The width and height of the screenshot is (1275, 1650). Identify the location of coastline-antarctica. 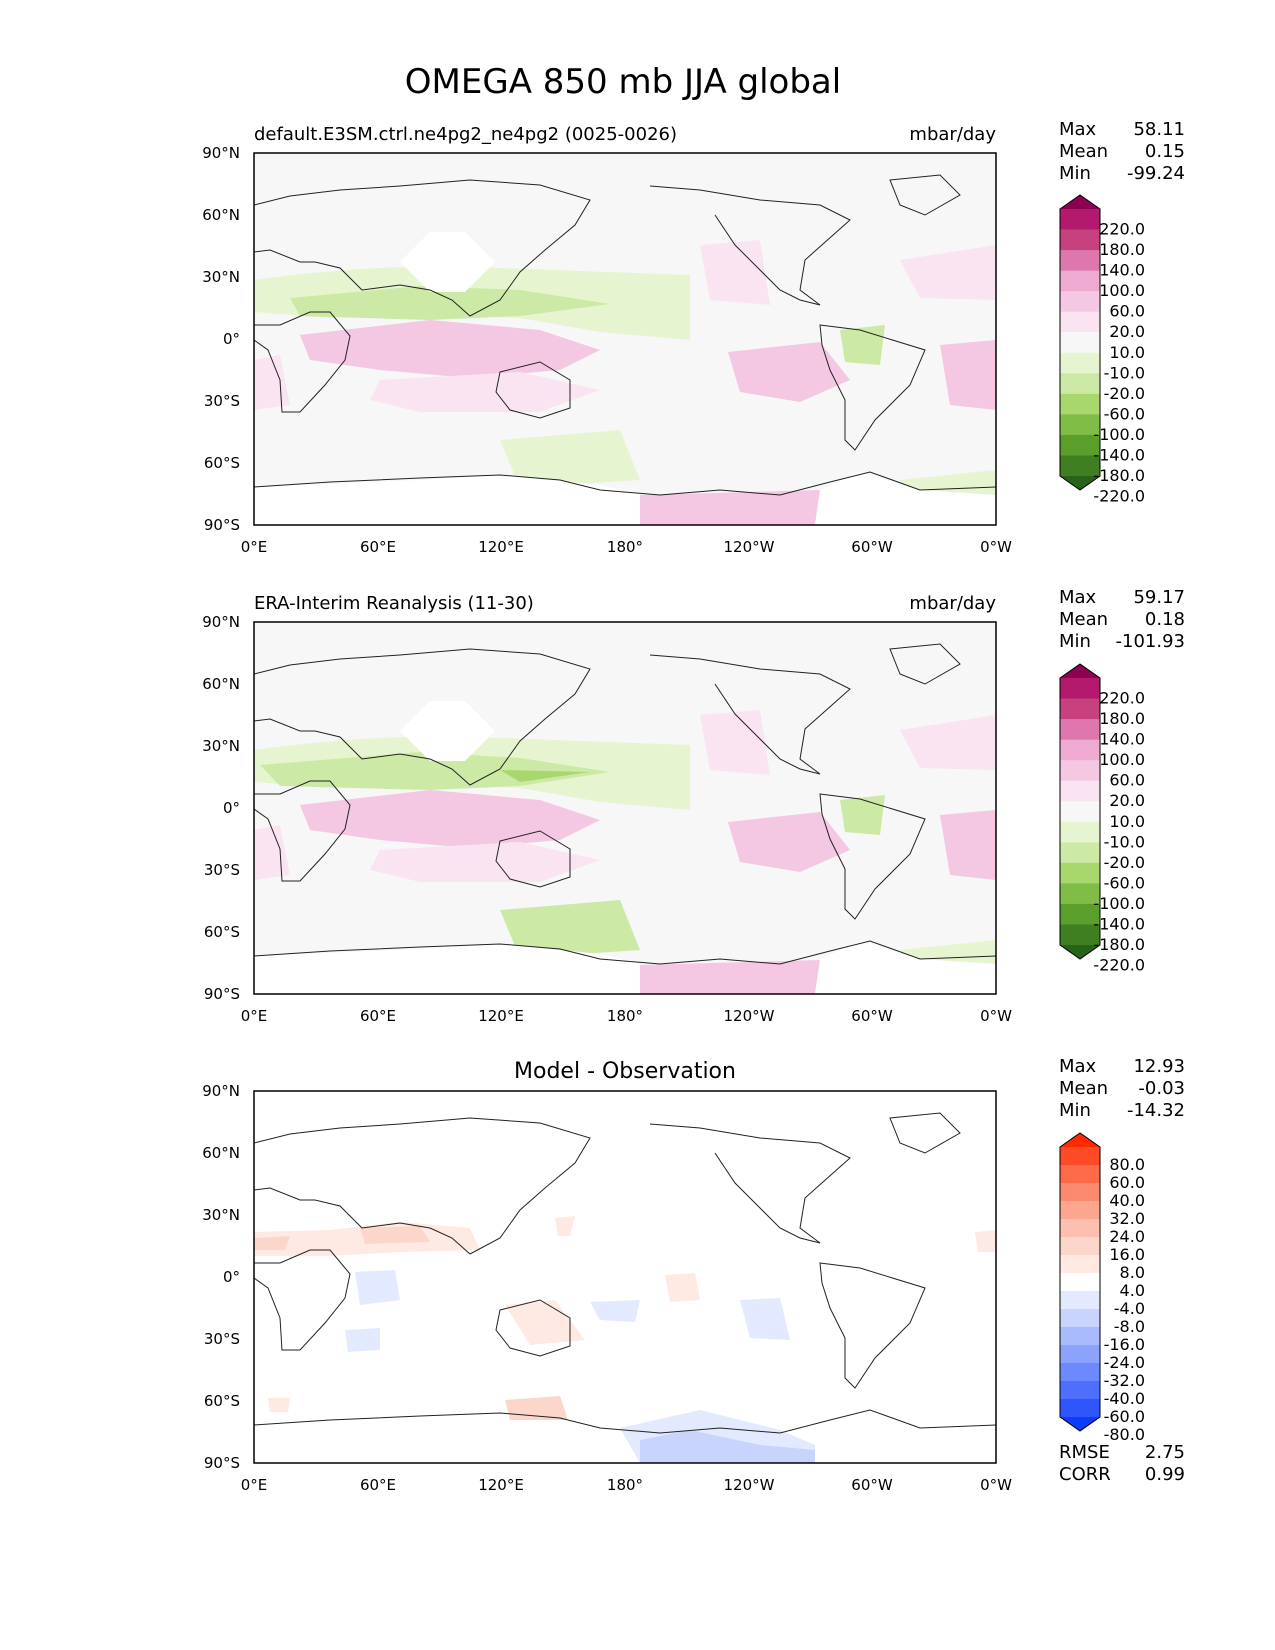
(625, 1421).